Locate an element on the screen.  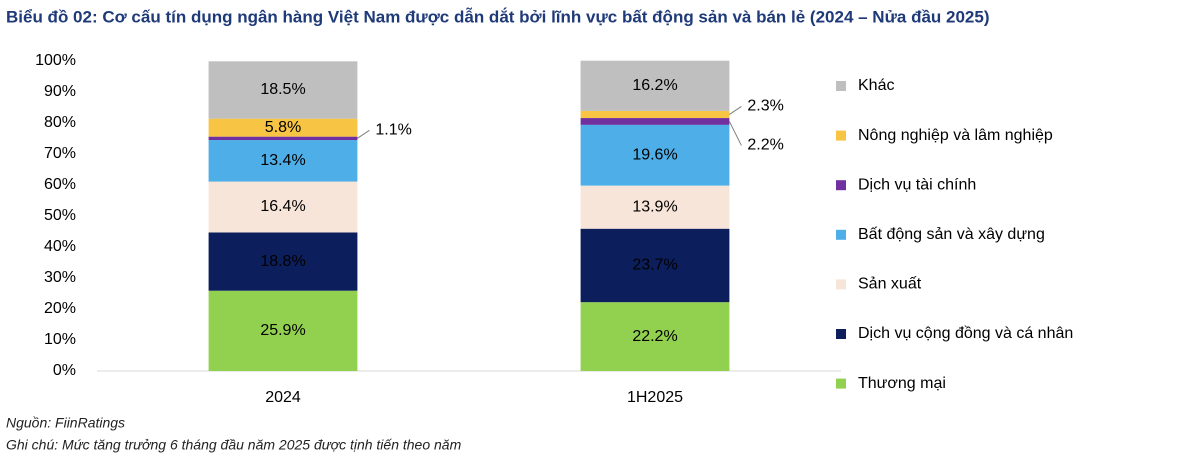
legend-label: Nông nghiệp và lâm nghiệp is located at coordinates (955, 135).